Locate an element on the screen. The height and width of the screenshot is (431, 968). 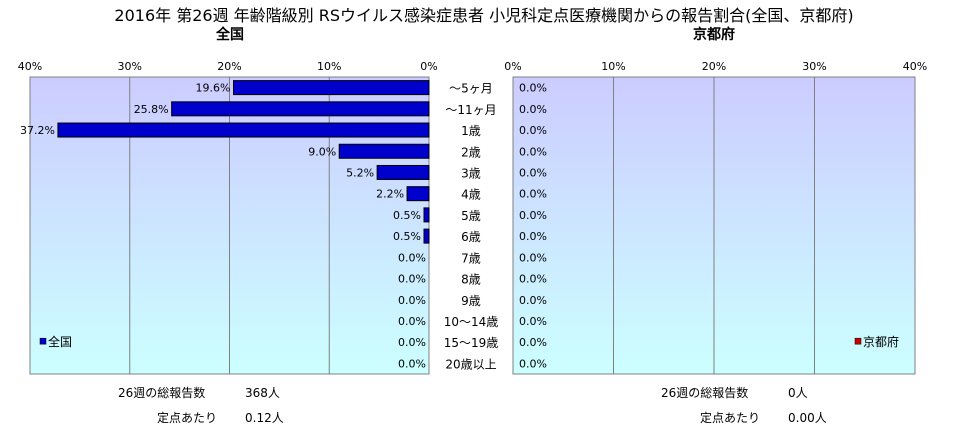
national-legend-label: 全国 is located at coordinates (60, 341).